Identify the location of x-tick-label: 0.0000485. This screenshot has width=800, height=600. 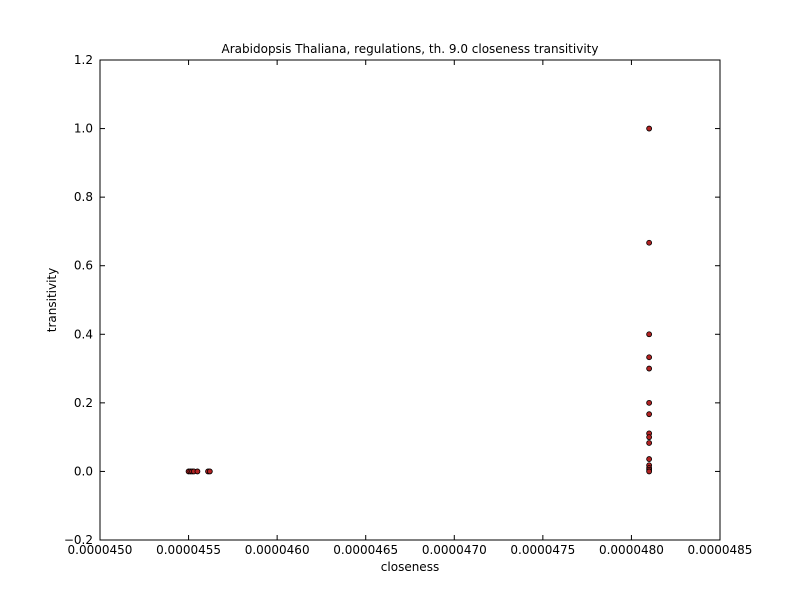
(720, 550).